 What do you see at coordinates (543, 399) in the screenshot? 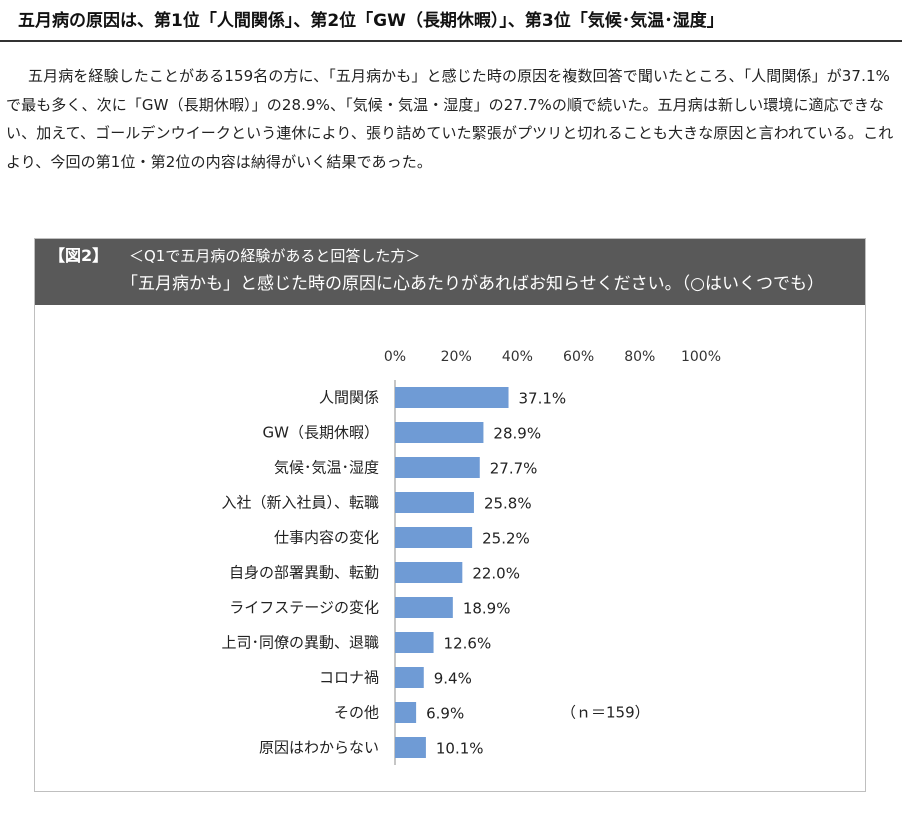
I see `data-label: 37.1%` at bounding box center [543, 399].